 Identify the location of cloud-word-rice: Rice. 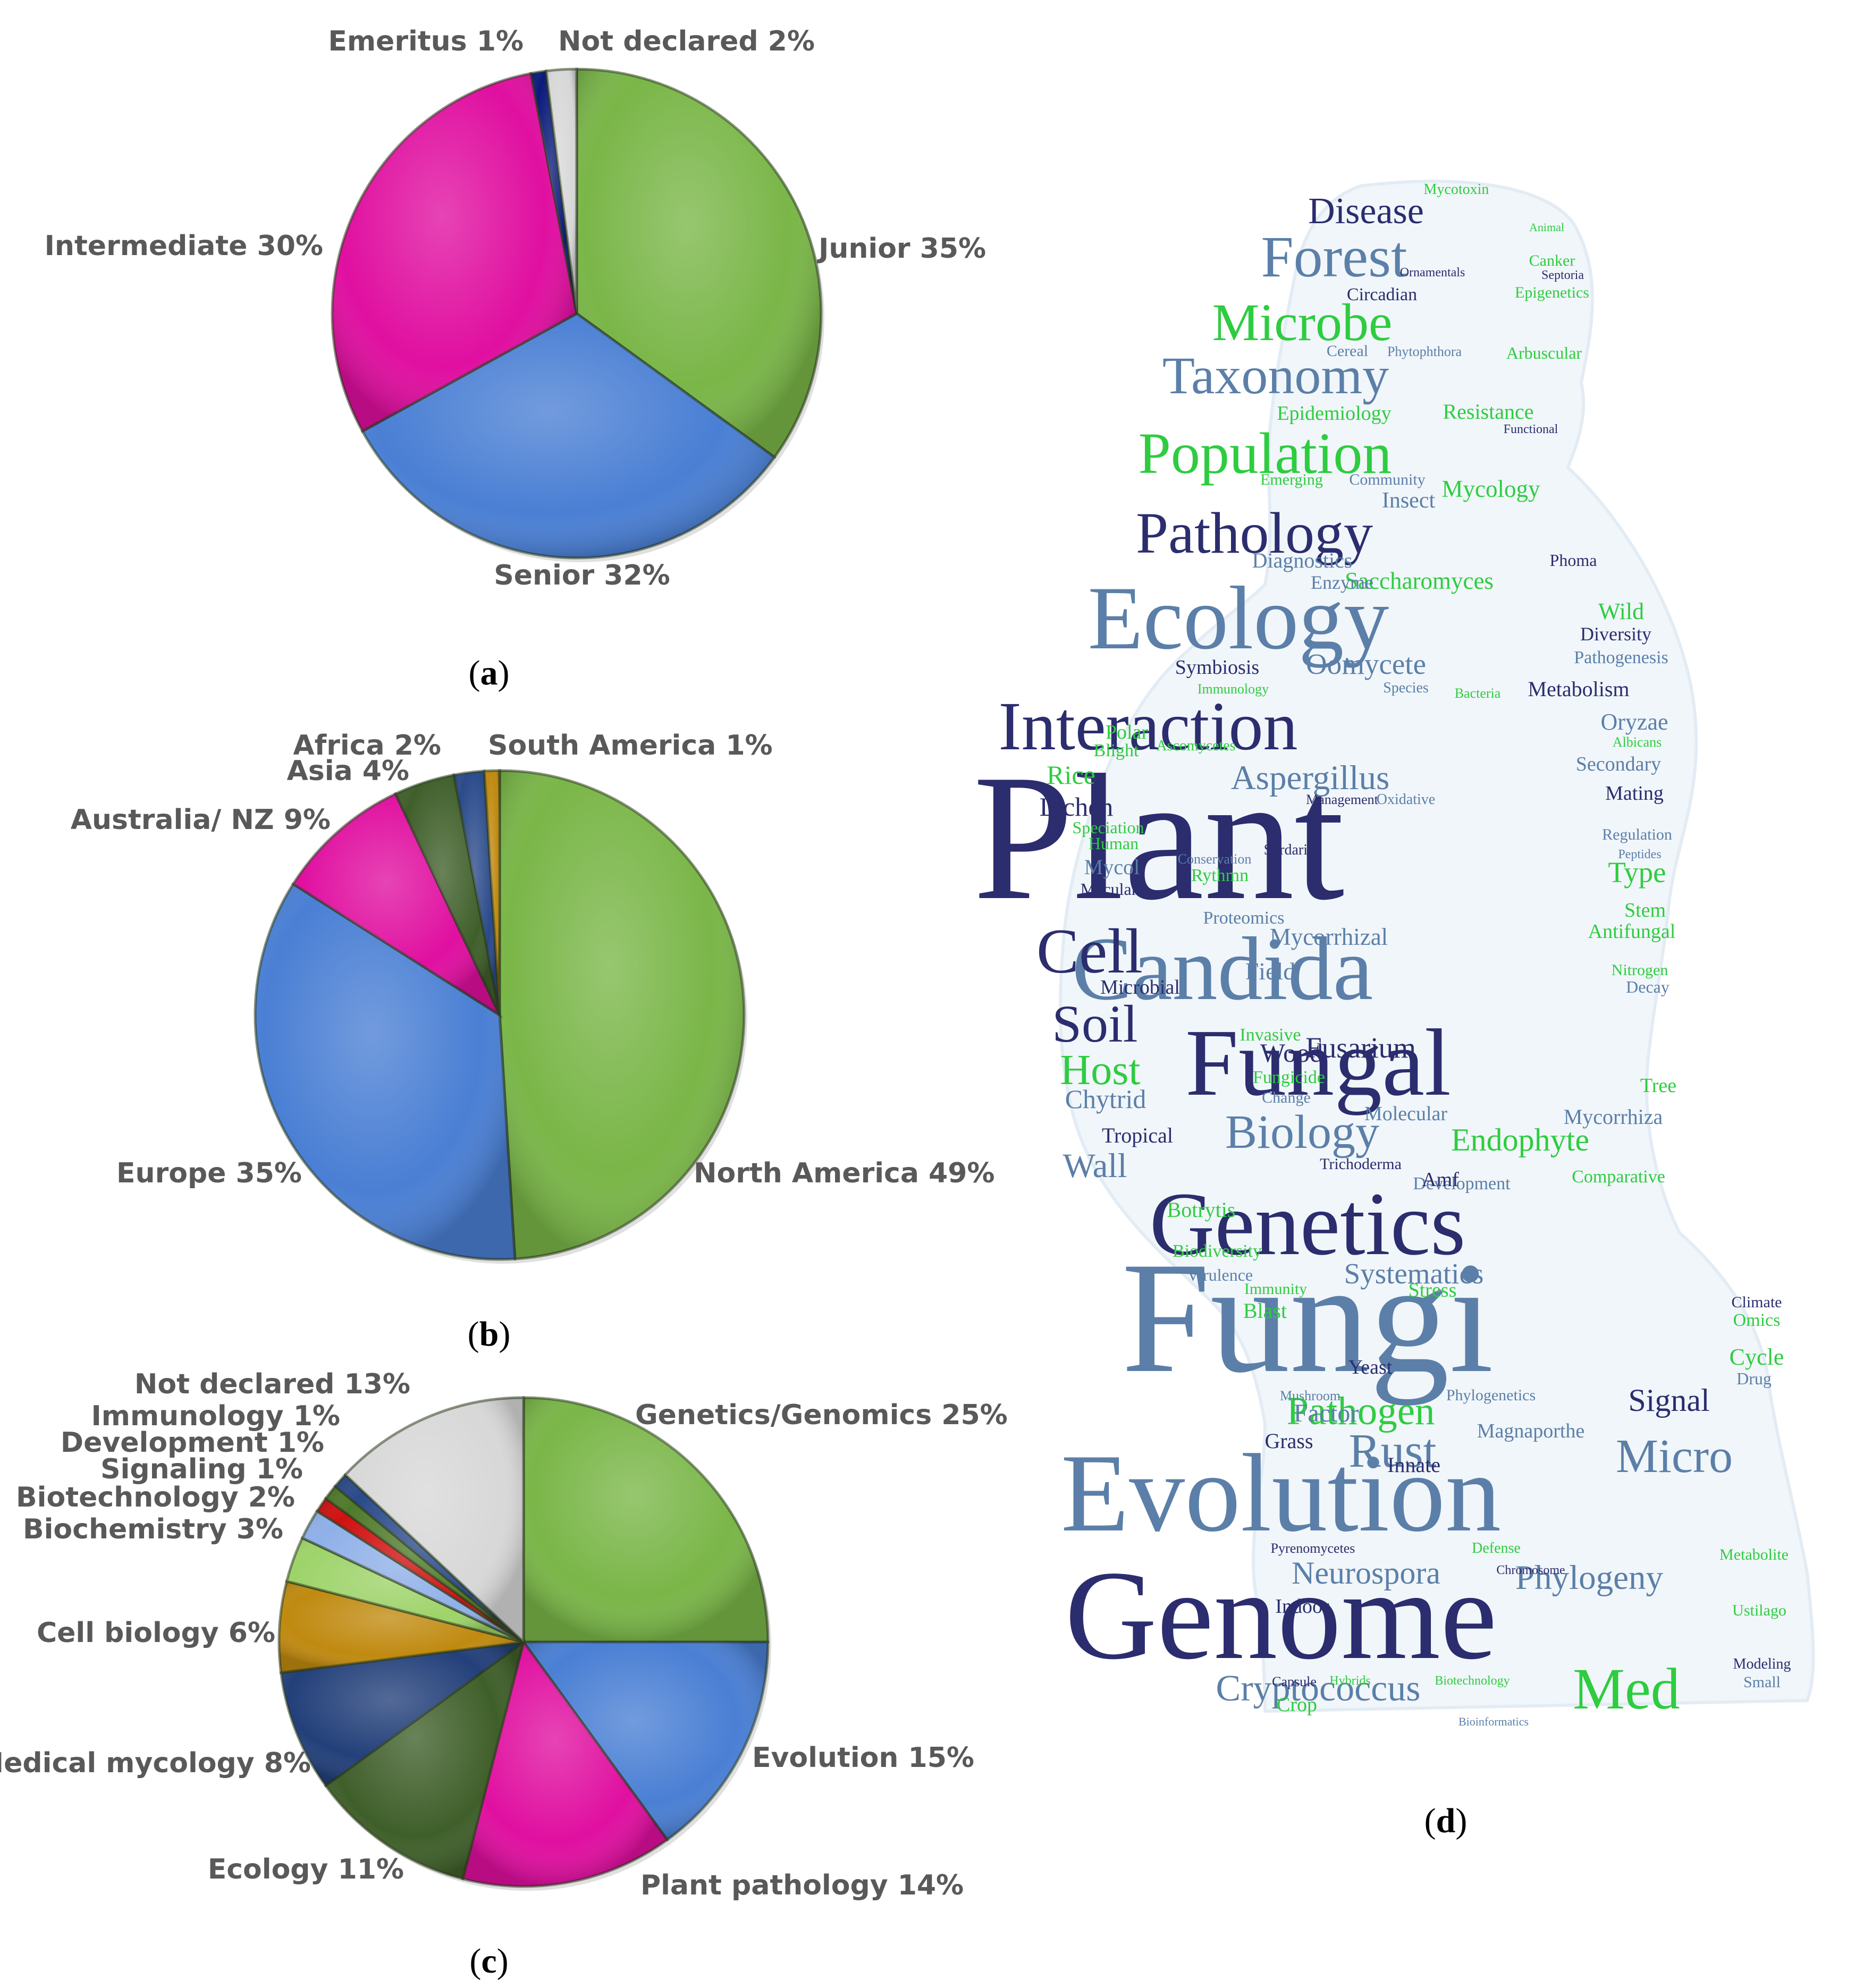
(1071, 775).